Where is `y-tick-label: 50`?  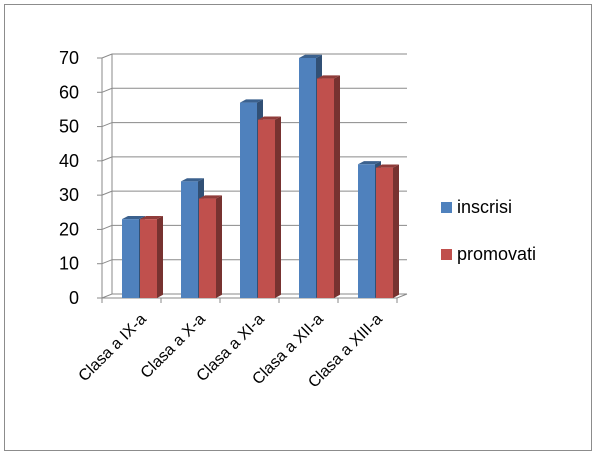 y-tick-label: 50 is located at coordinates (69, 127).